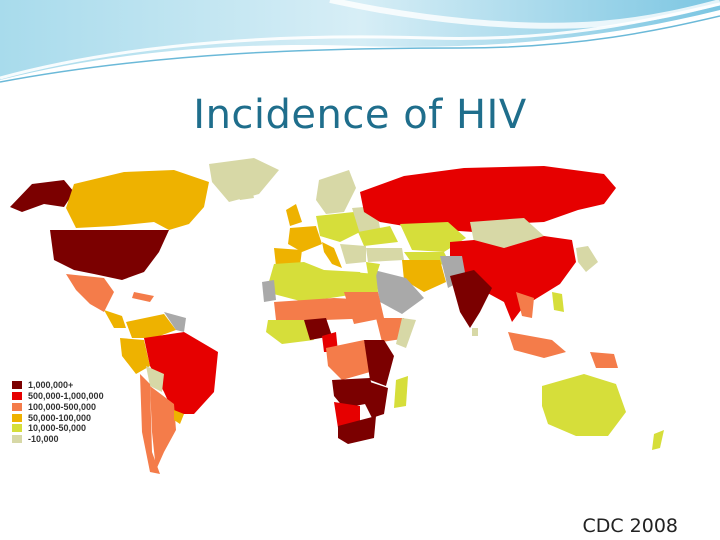 The width and height of the screenshot is (720, 540). What do you see at coordinates (336, 192) in the screenshot?
I see `region-scandinavia` at bounding box center [336, 192].